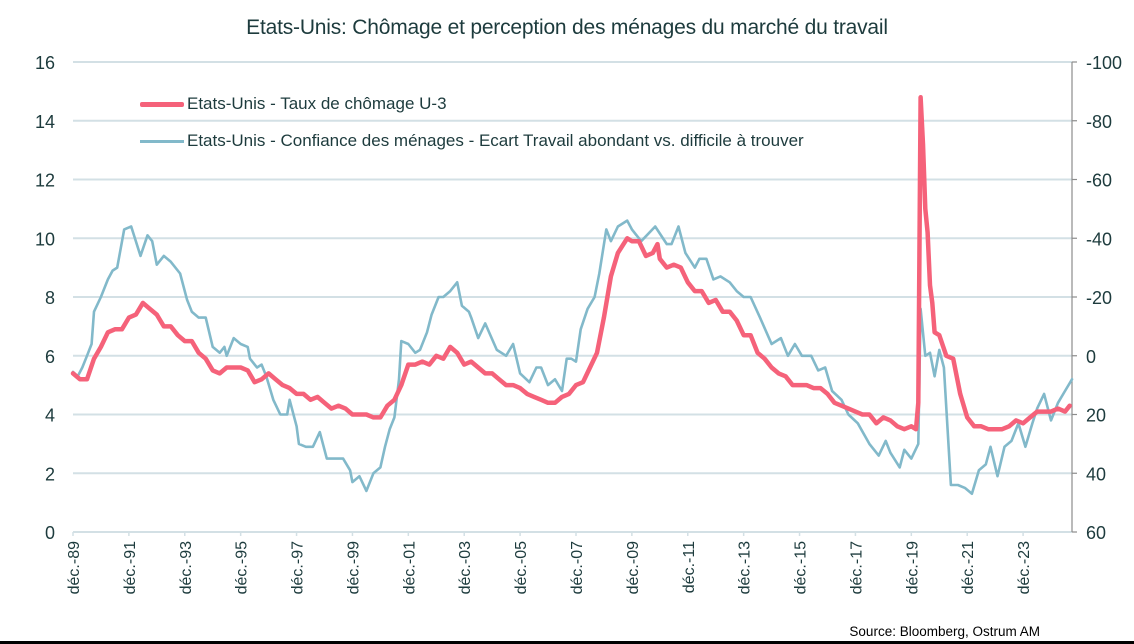 The width and height of the screenshot is (1134, 644). I want to click on x-tick-label: déc.-23, so click(1024, 567).